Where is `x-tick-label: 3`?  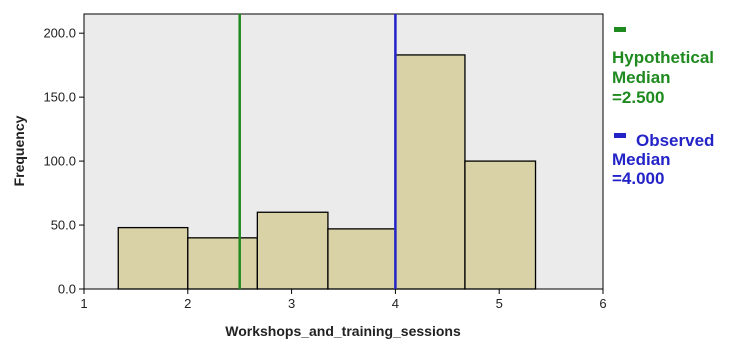 x-tick-label: 3 is located at coordinates (291, 303).